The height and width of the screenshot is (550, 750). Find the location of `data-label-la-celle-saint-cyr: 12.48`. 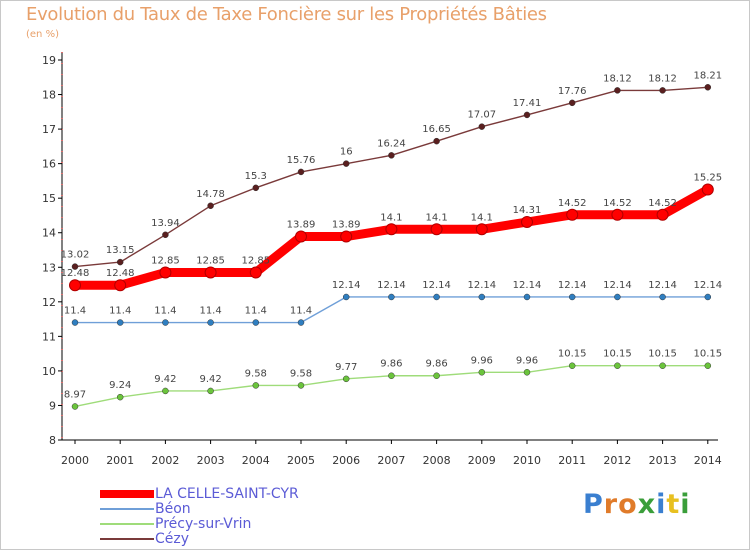

data-label-la-celle-saint-cyr: 12.48 is located at coordinates (120, 273).